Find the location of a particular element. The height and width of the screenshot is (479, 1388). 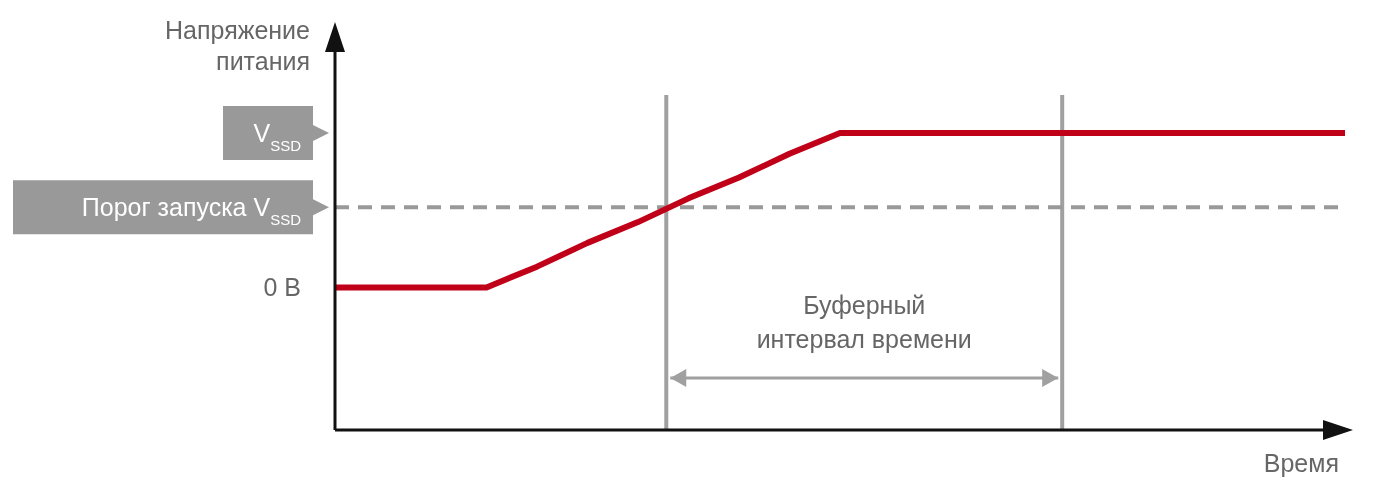

annotation: Буферный интервал времени is located at coordinates (864, 322).